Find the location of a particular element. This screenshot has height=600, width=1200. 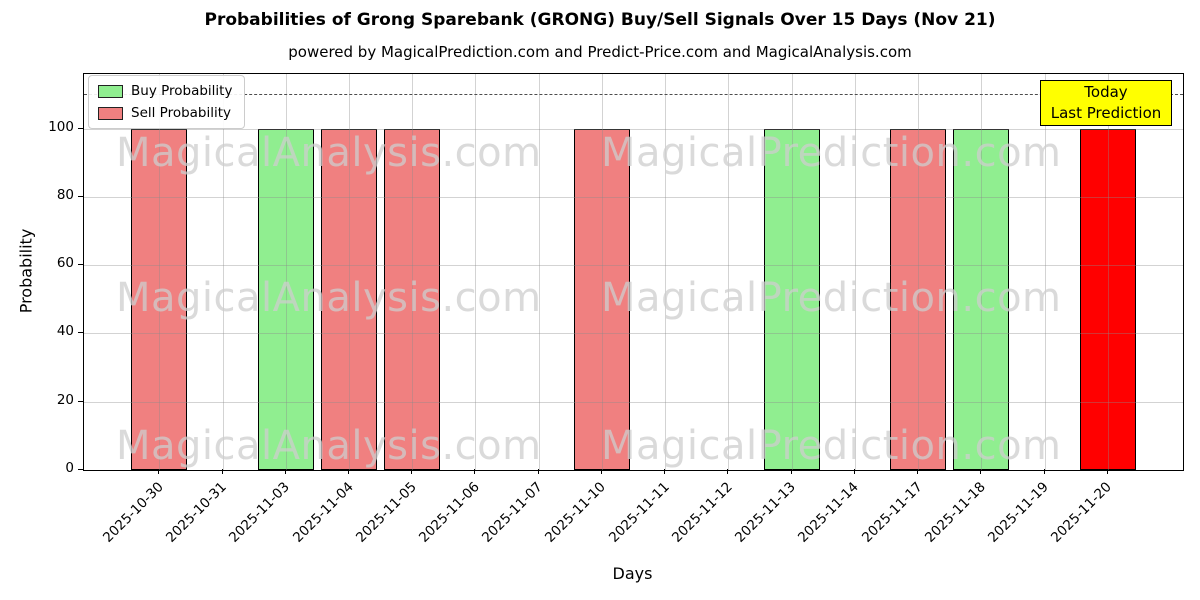

x-tick-label: 2025-11-20 is located at coordinates (1082, 512).